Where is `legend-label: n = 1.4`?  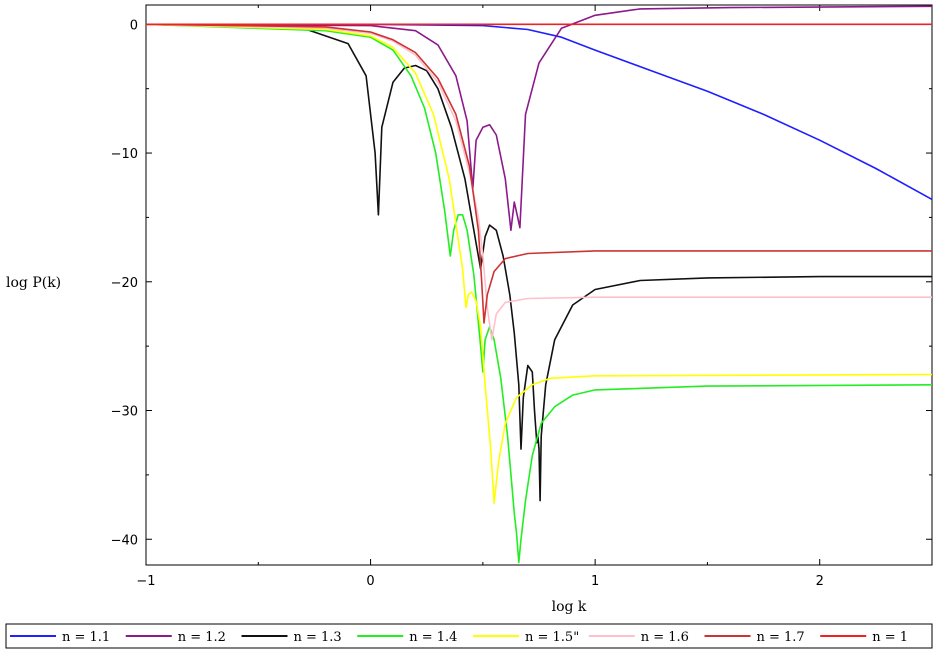 legend-label: n = 1.4 is located at coordinates (433, 637).